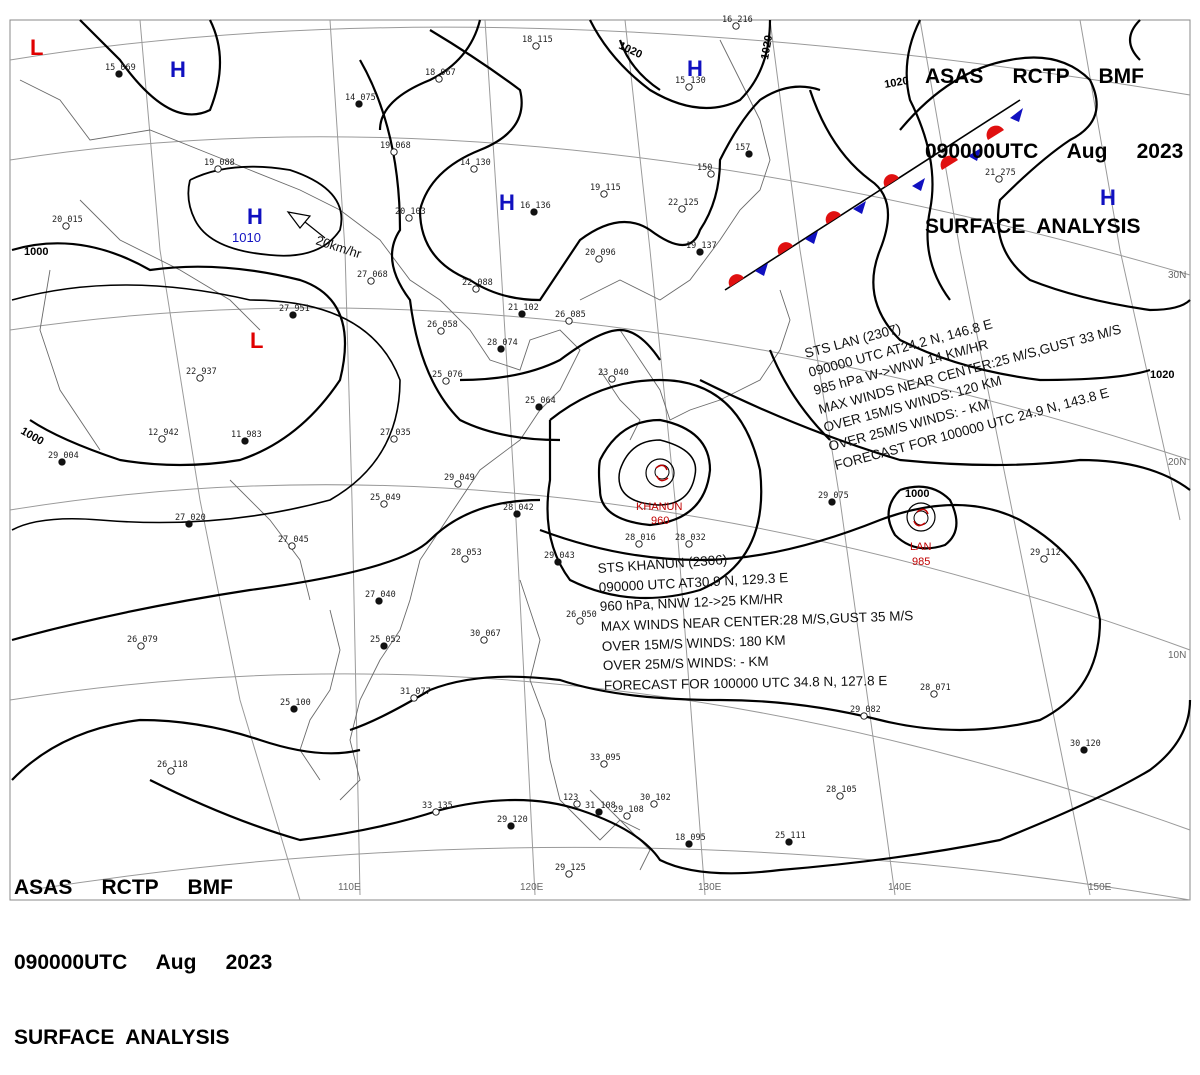 This screenshot has height=1075, width=1200. What do you see at coordinates (900, 887) in the screenshot?
I see `longitude-label: 140E` at bounding box center [900, 887].